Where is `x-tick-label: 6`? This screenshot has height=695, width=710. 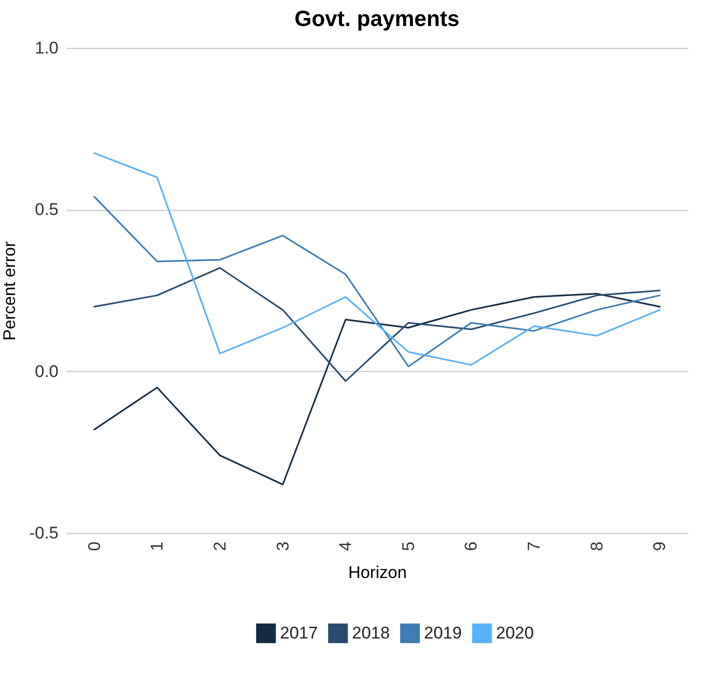
x-tick-label: 6 is located at coordinates (471, 546).